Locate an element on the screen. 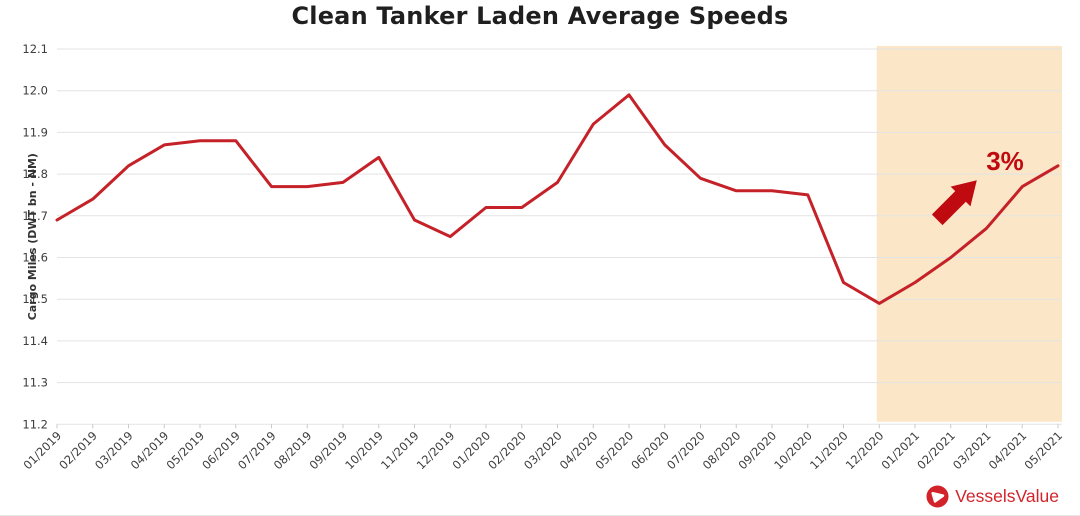  x-tick-label: 02/2021 is located at coordinates (936, 451).